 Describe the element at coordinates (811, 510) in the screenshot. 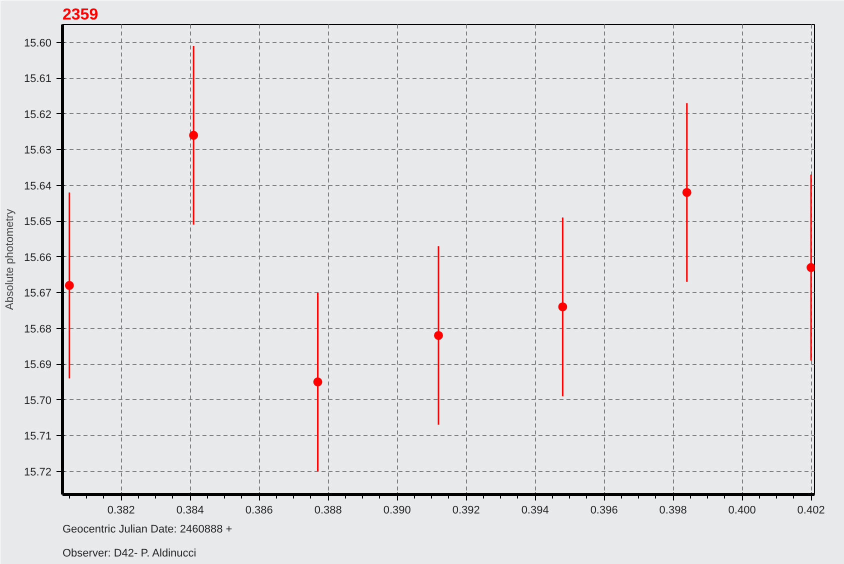

I see `x-tick-label: 0.402` at that location.